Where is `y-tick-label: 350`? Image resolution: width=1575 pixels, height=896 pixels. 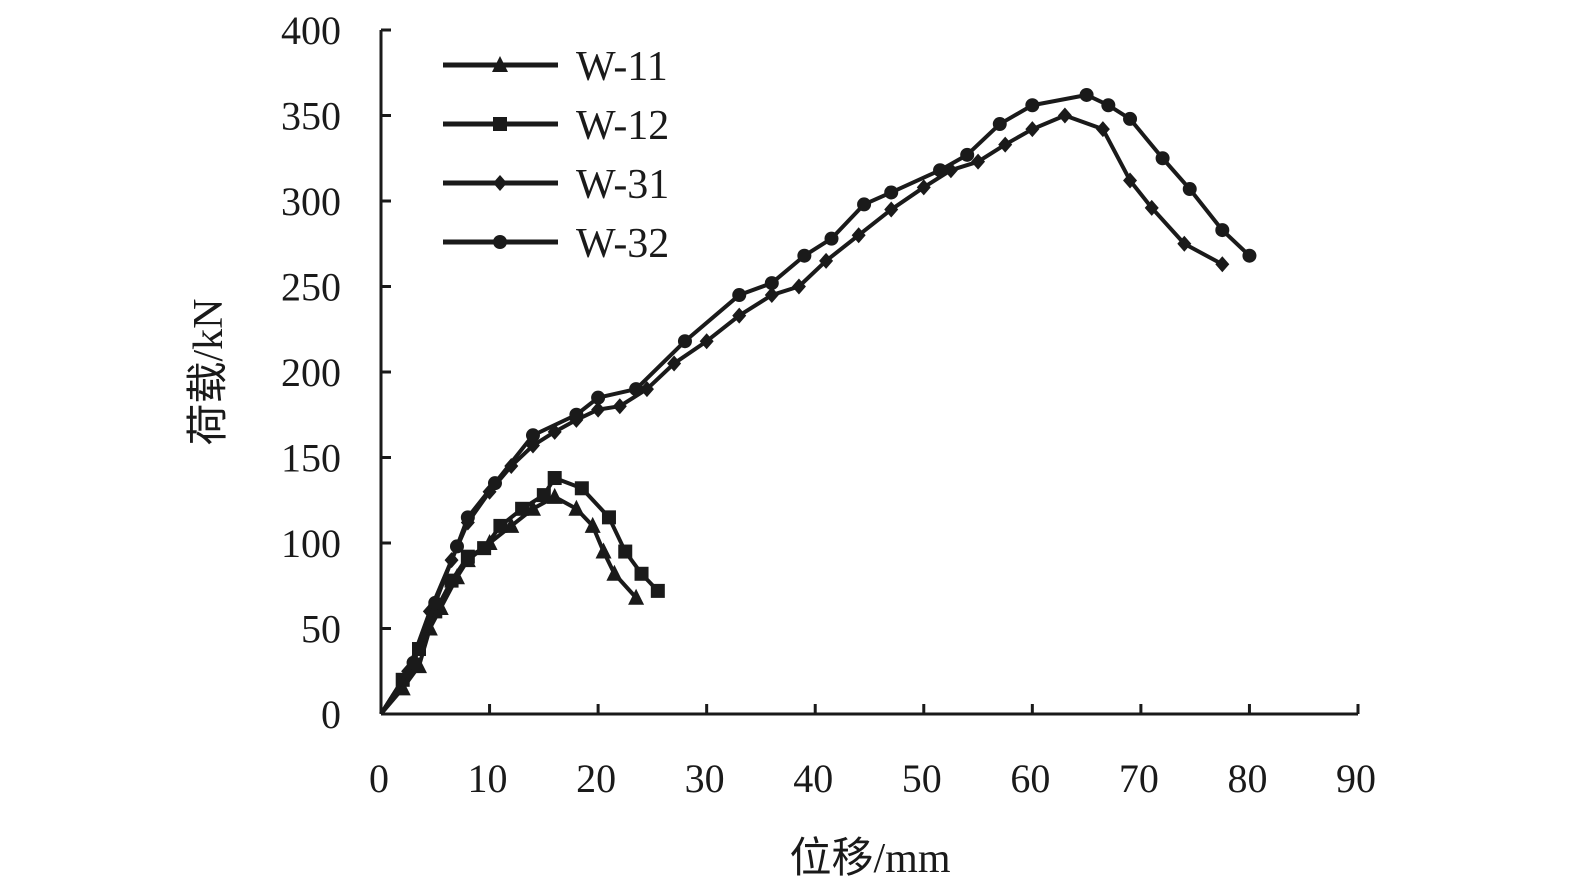
y-tick-label: 350 is located at coordinates (311, 116).